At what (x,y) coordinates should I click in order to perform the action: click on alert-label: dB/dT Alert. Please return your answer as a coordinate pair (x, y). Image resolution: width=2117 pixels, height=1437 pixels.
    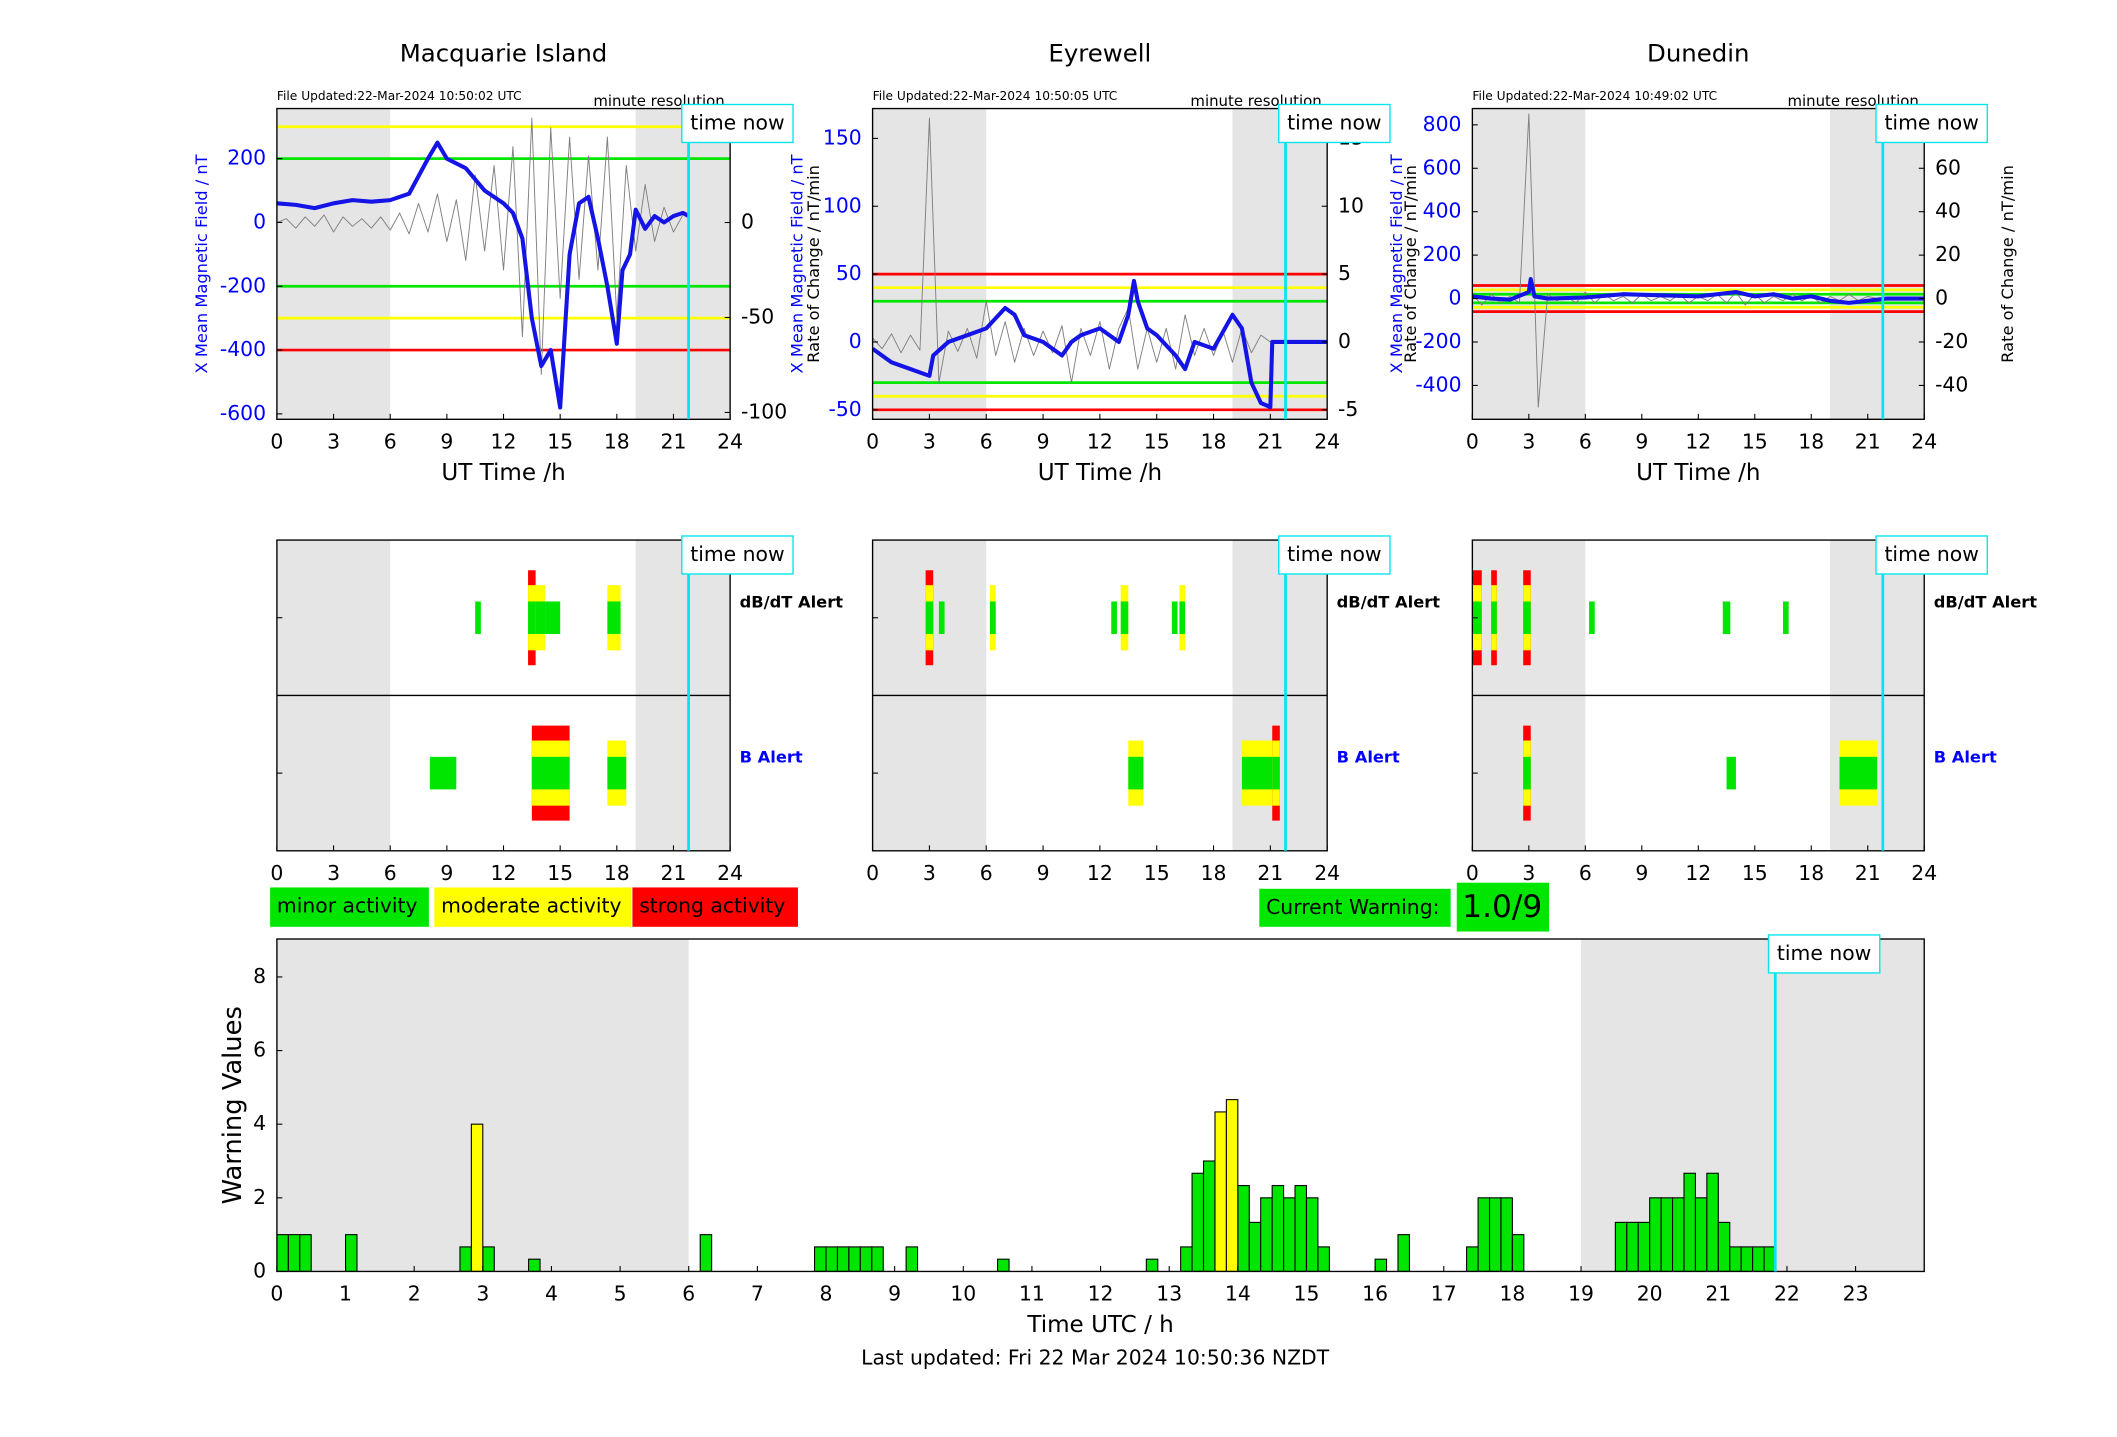
    Looking at the image, I should click on (1986, 601).